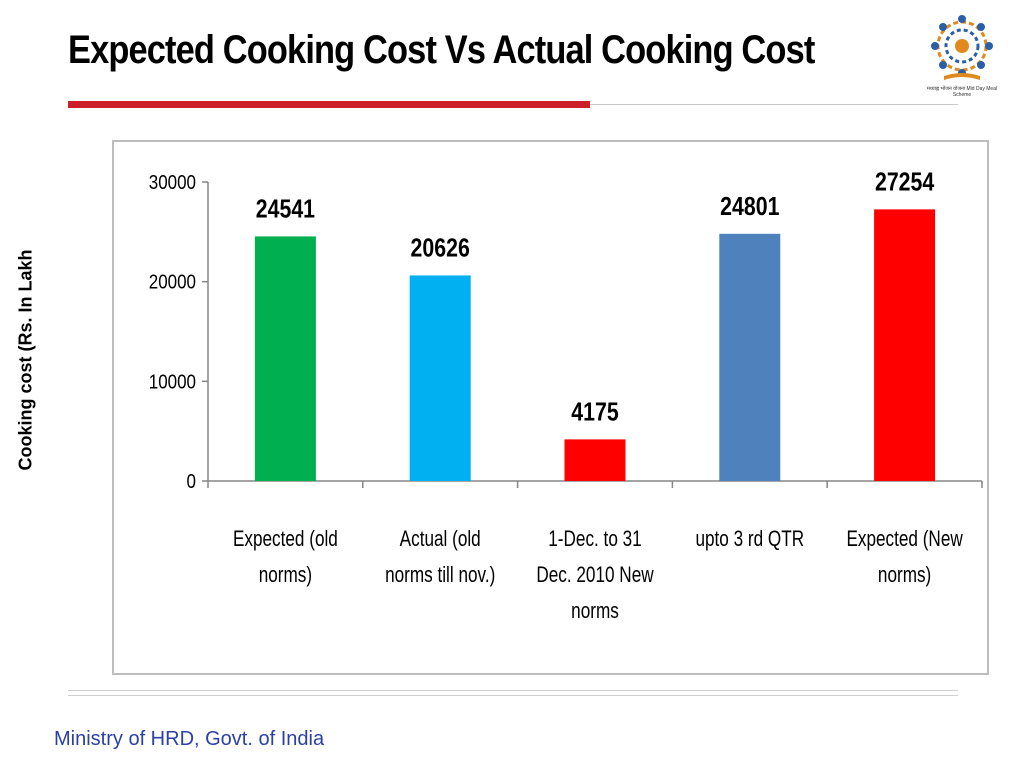 The height and width of the screenshot is (768, 1024). I want to click on data-label: 4175, so click(594, 412).